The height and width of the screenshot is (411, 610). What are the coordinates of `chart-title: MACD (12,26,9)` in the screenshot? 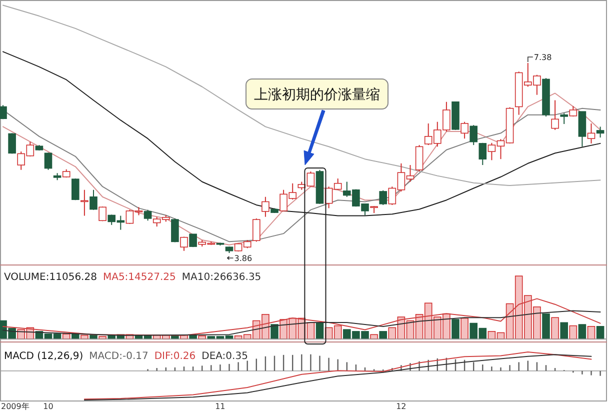 It's located at (44, 356).